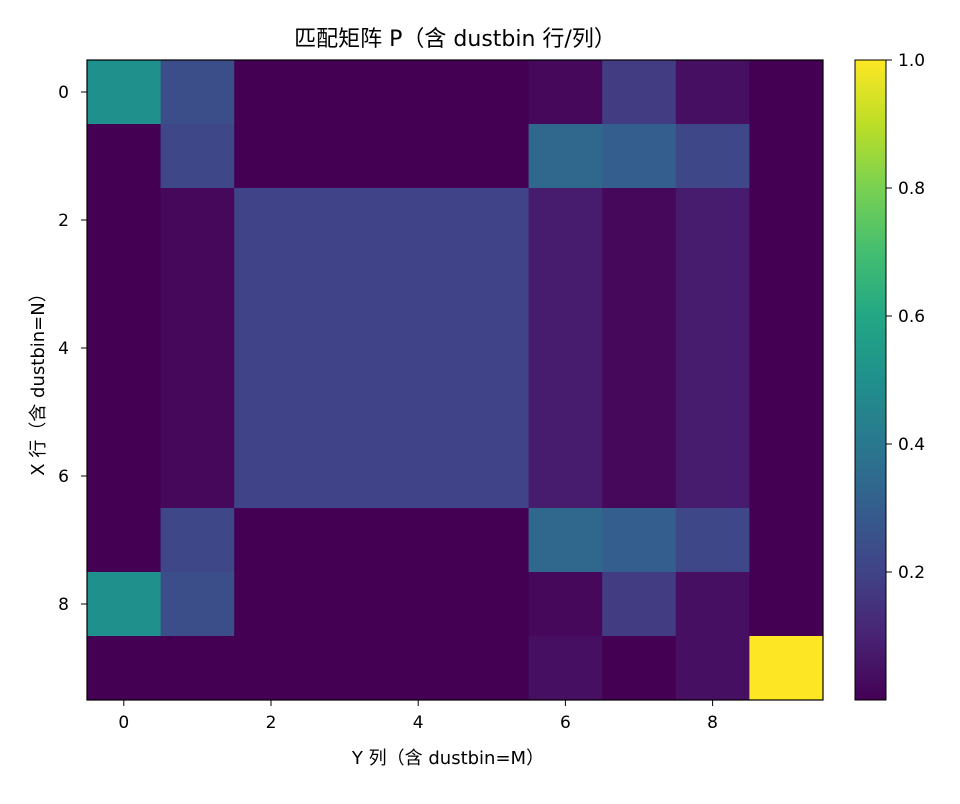  Describe the element at coordinates (63, 93) in the screenshot. I see `y-tick-label: 0` at that location.